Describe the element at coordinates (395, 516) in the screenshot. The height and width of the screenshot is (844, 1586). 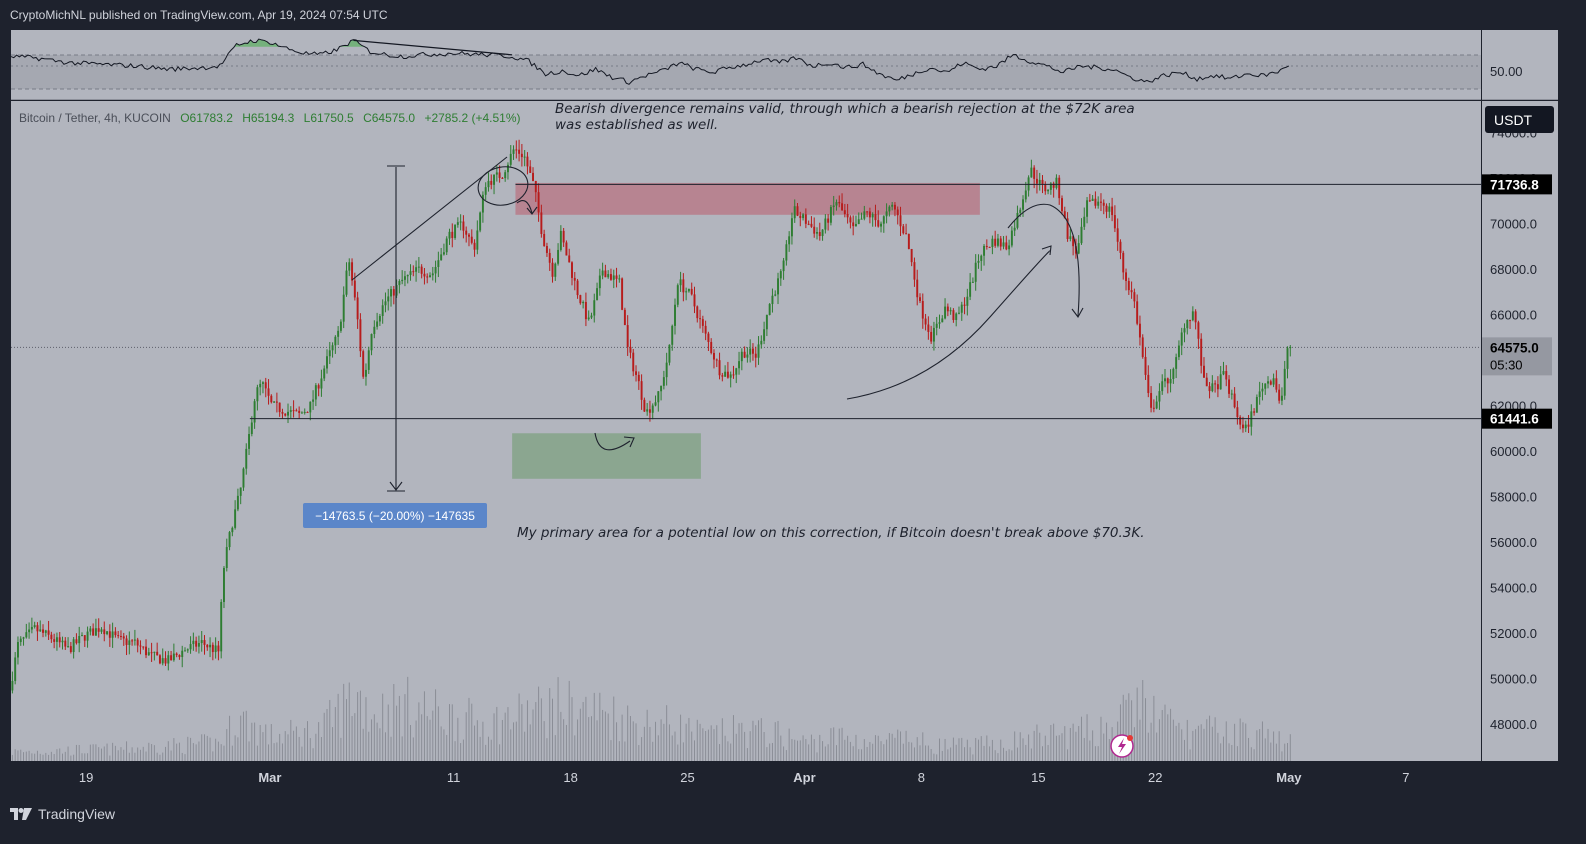
I see `measure-label: −14763.5 (−20.00%) −147635` at that location.